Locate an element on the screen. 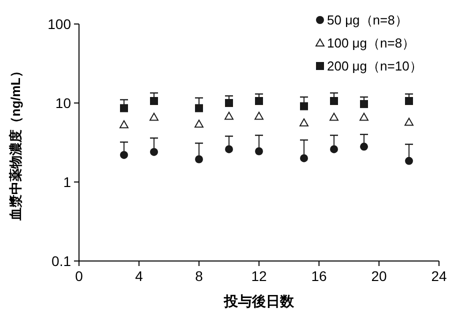  y-tick-label: 0.1 is located at coordinates (62, 260).